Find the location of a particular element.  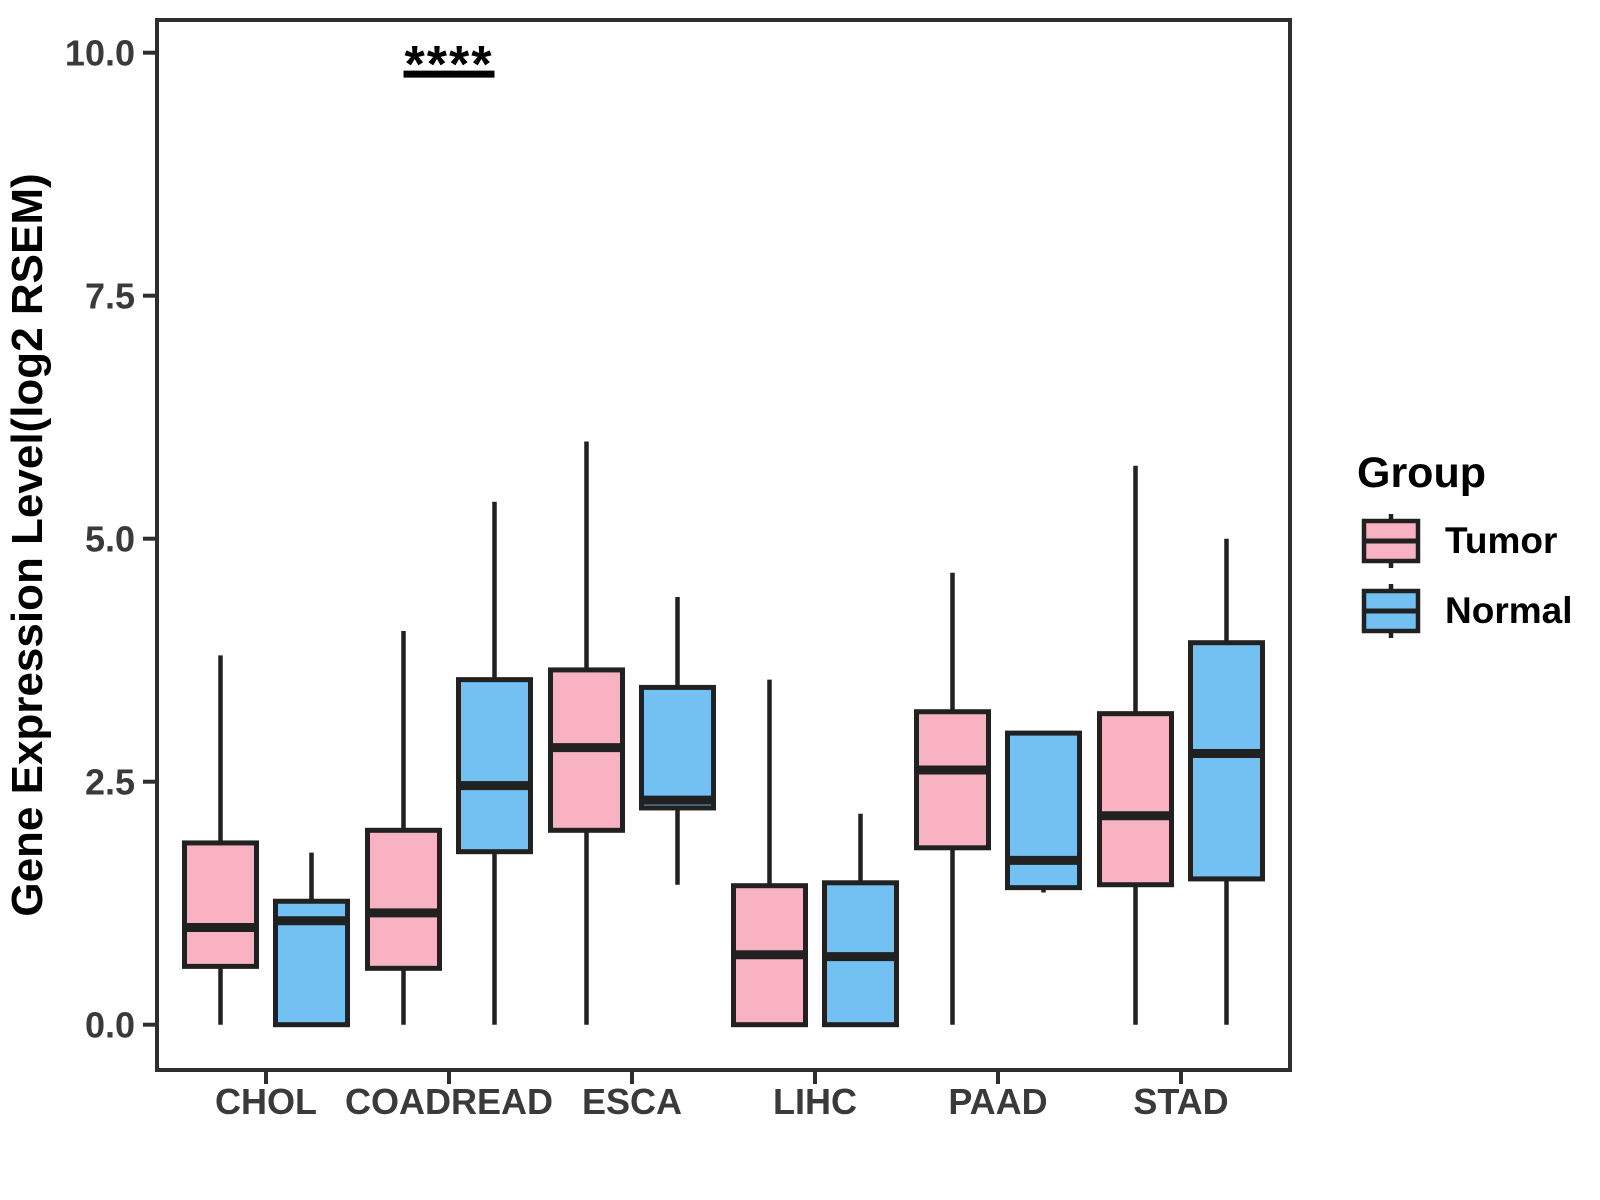

significance-stars: **** is located at coordinates (449, 65).